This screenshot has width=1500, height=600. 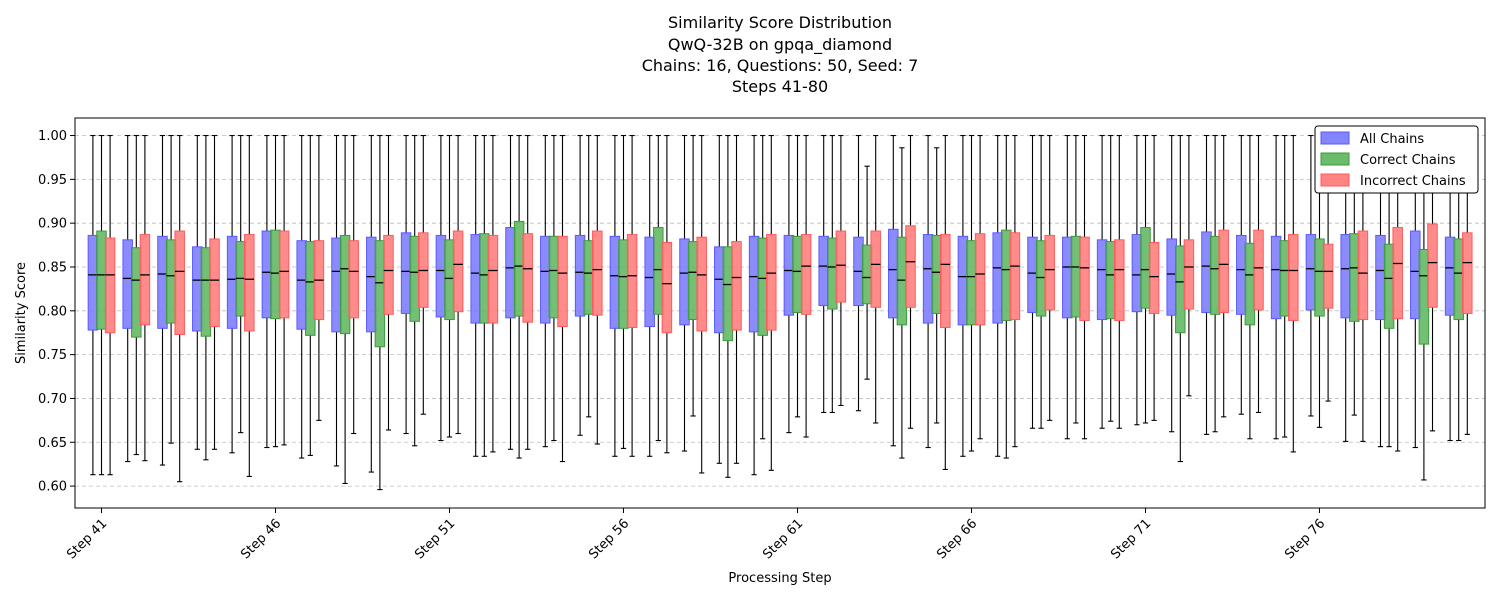 I want to click on y-axis-ticks: 0.60 0.65 0.70 0.75 0.80 0.85 0.90 0.95 1.00, so click(x=56, y=312).